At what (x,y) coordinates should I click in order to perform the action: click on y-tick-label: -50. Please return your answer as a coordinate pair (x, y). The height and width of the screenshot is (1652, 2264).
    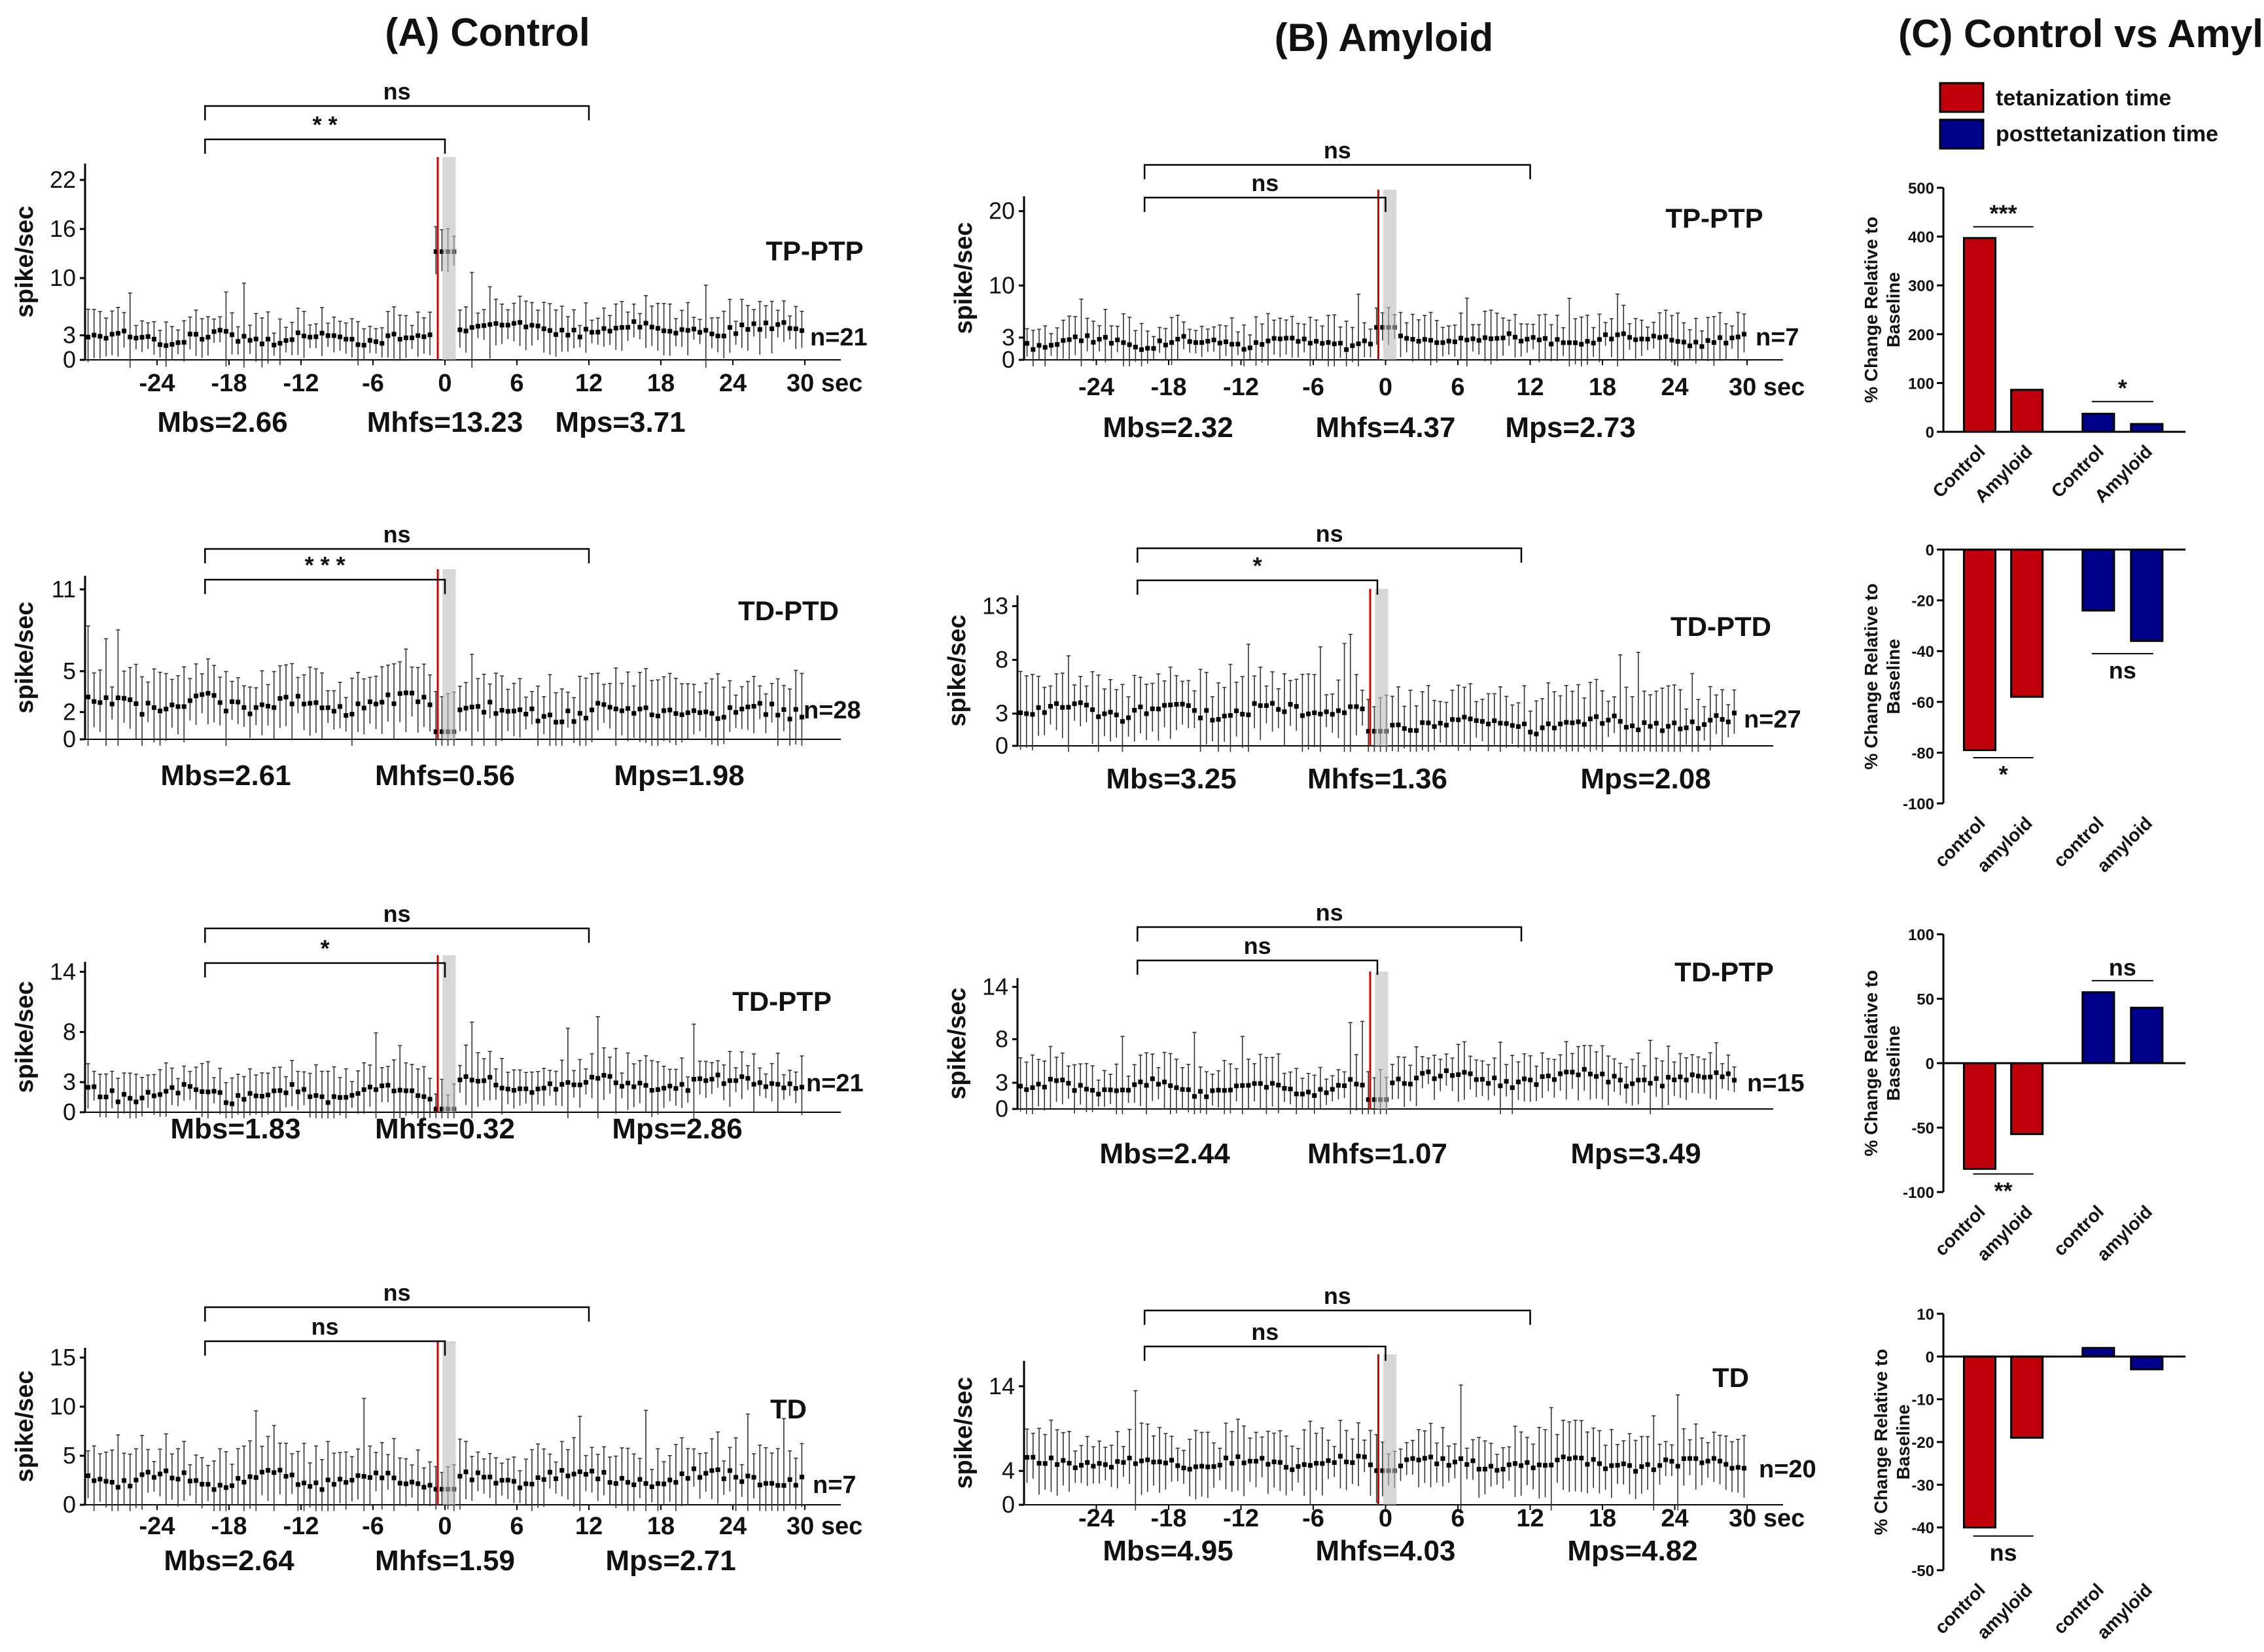
    Looking at the image, I should click on (1922, 1129).